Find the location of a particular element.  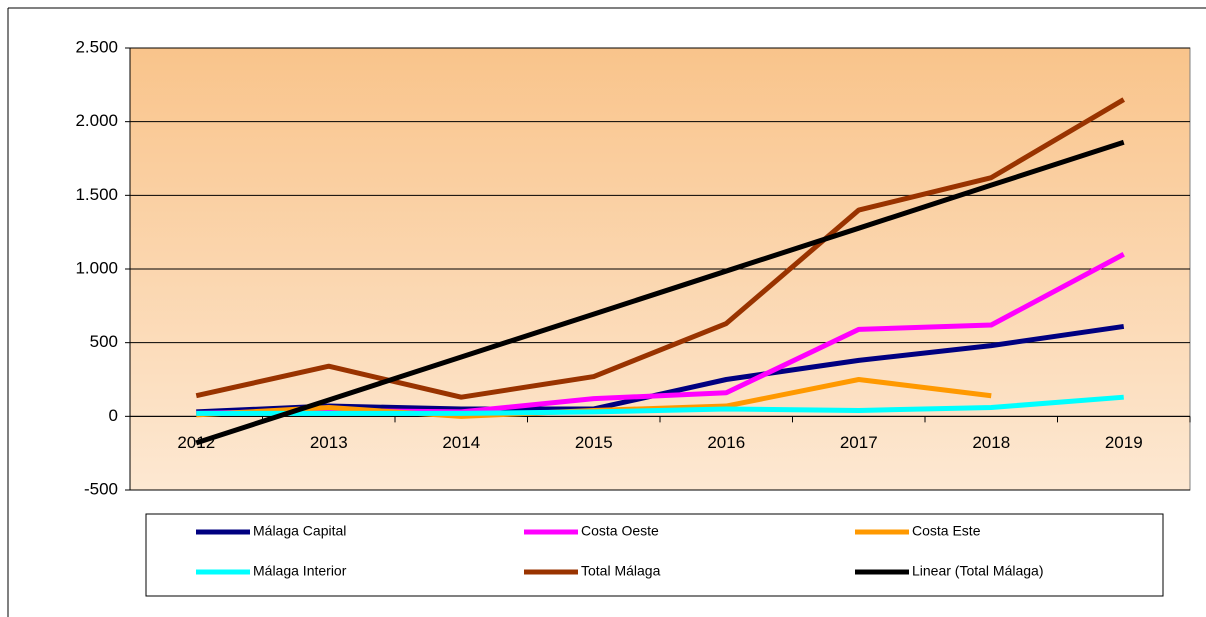

x-tick-label: 2019 is located at coordinates (1124, 442).